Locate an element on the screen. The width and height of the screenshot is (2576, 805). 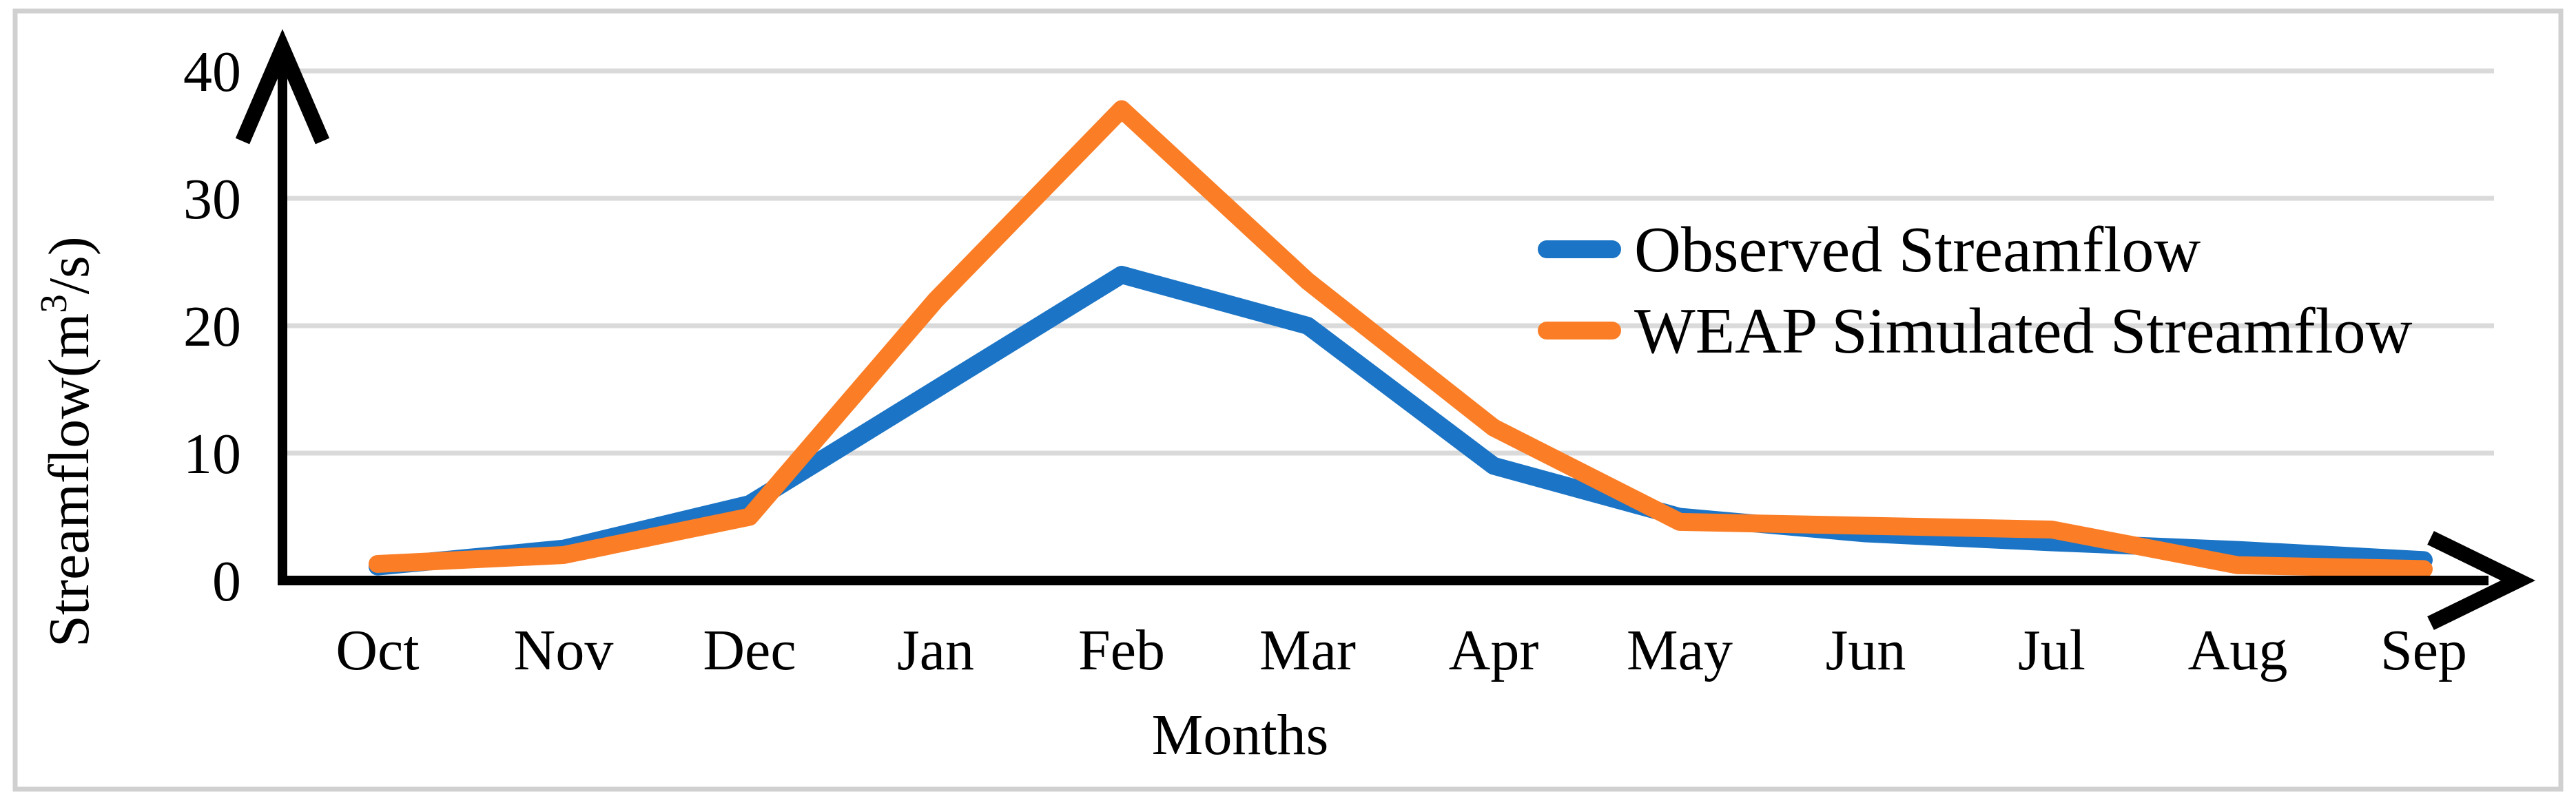
x-tick-label-oct: Oct is located at coordinates (377, 650).